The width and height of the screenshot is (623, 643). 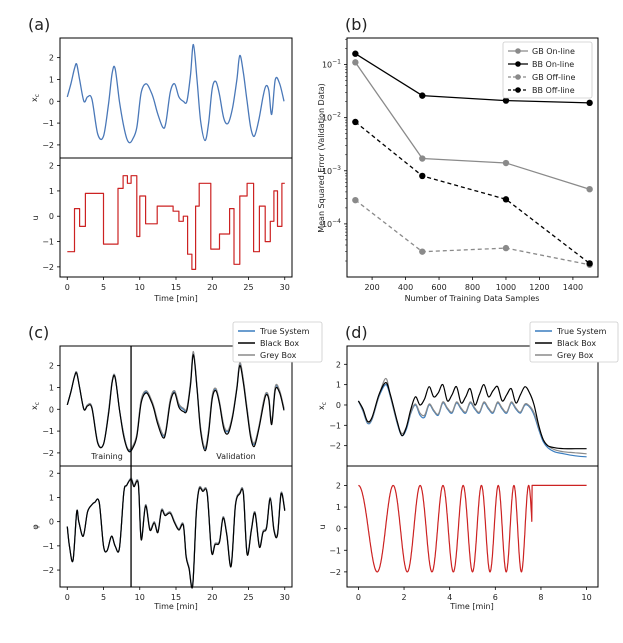 What do you see at coordinates (284, 331) in the screenshot?
I see `c-legend-label: True System` at bounding box center [284, 331].